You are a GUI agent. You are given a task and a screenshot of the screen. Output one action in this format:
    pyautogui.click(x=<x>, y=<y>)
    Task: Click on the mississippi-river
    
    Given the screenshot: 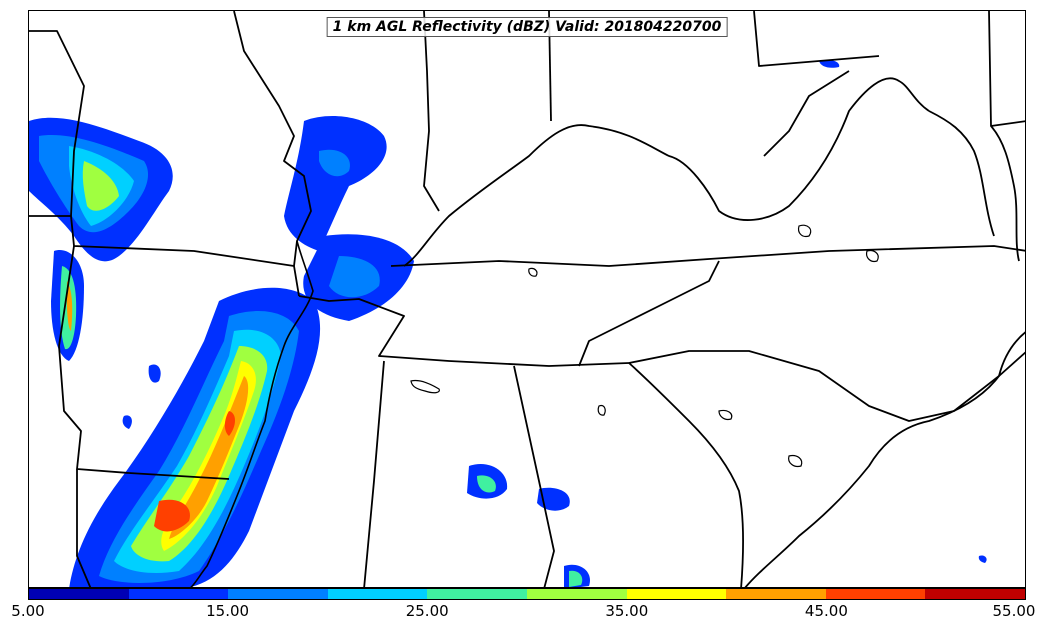 What is the action you would take?
    pyautogui.click(x=252, y=413)
    